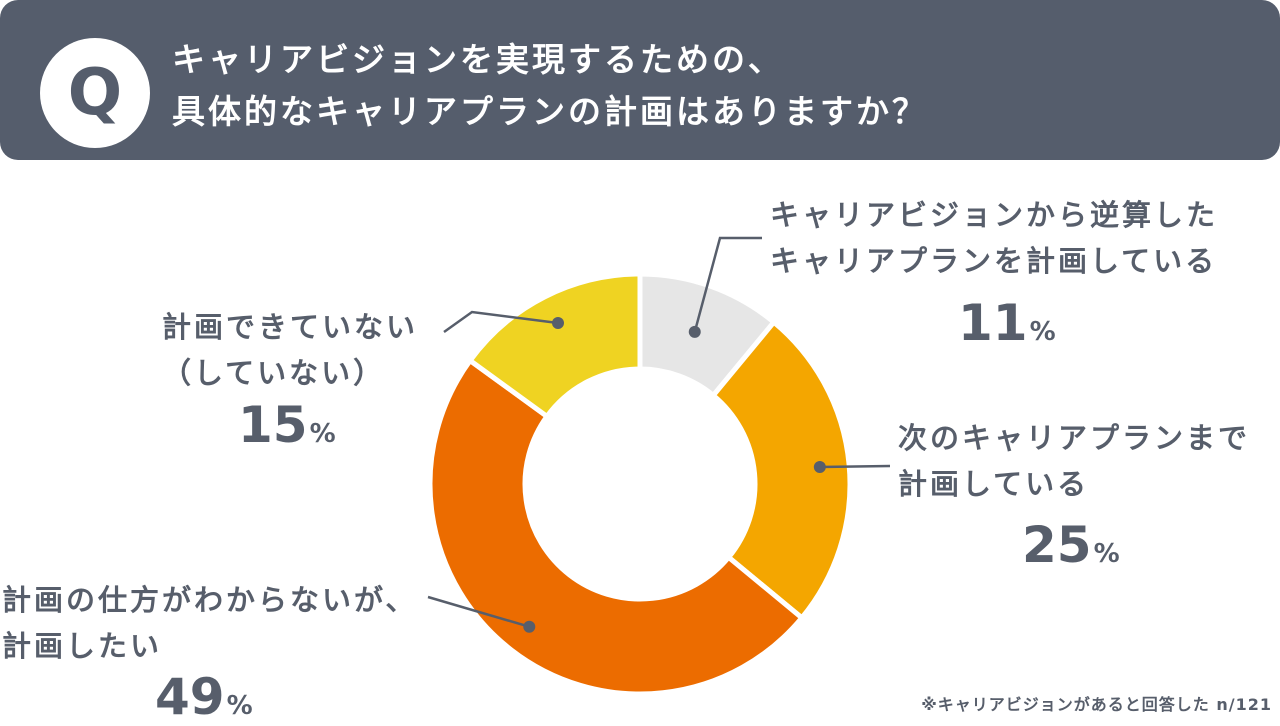  What do you see at coordinates (993, 323) in the screenshot?
I see `value-slice-0-number: 11` at bounding box center [993, 323].